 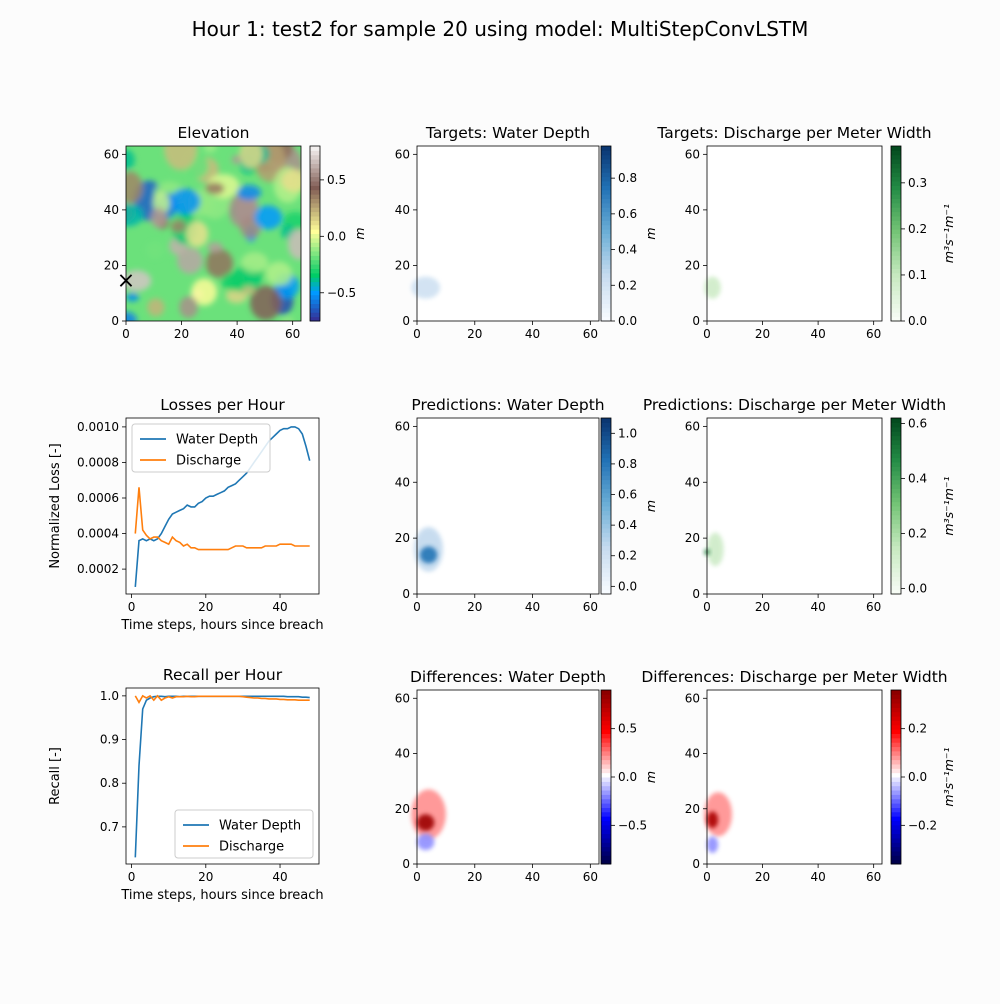 I want to click on y-tick-label: 40, so click(x=692, y=210).